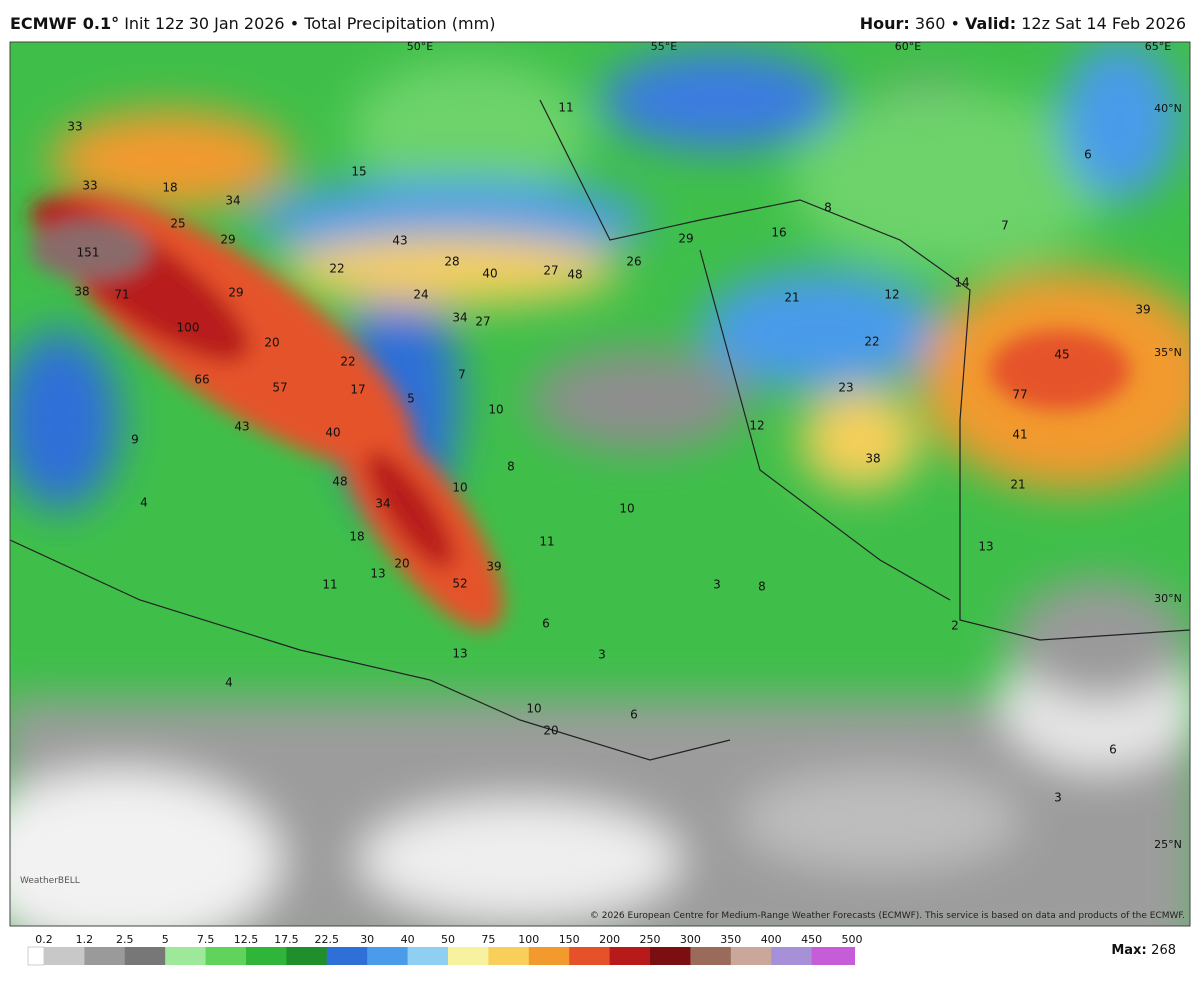 Image resolution: width=1200 pixels, height=984 pixels. What do you see at coordinates (955, 626) in the screenshot?
I see `value-label: 2` at bounding box center [955, 626].